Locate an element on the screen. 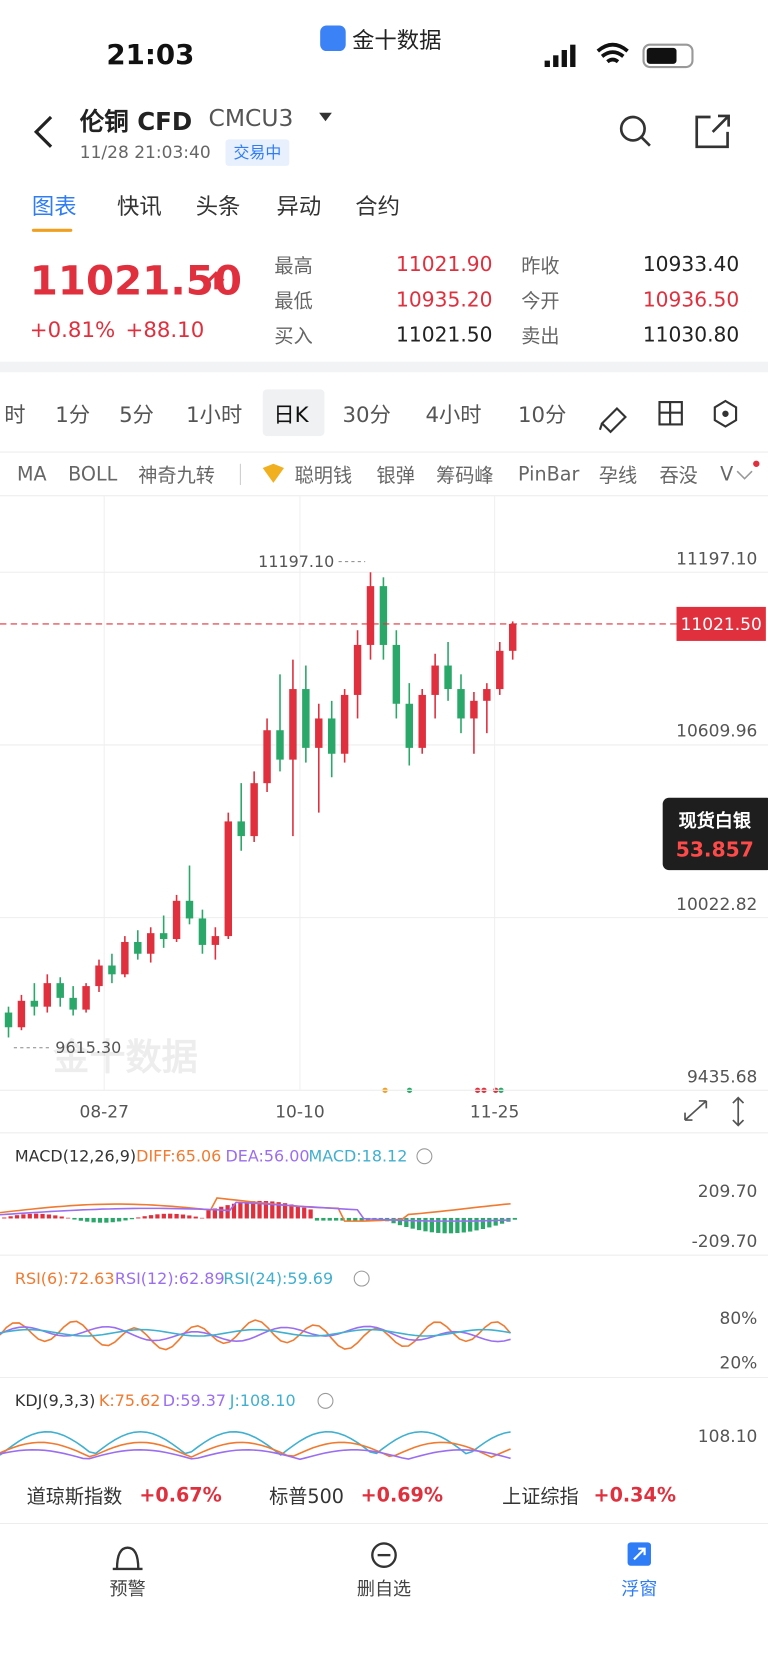  y-tick-label: 10609.96 is located at coordinates (717, 731).